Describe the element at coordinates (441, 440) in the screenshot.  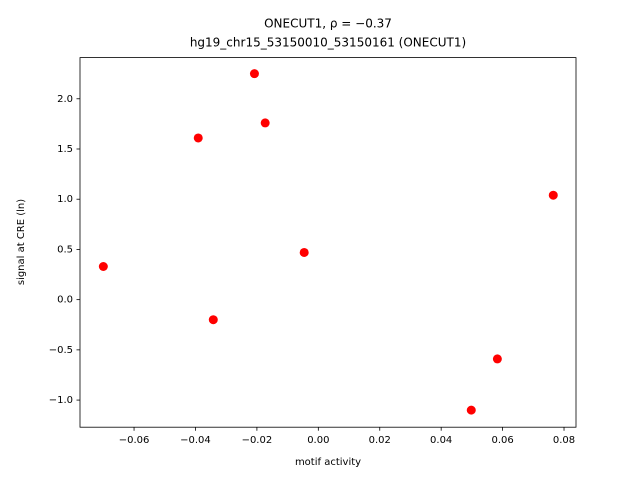
I see `x-tick-label: 0.04` at that location.